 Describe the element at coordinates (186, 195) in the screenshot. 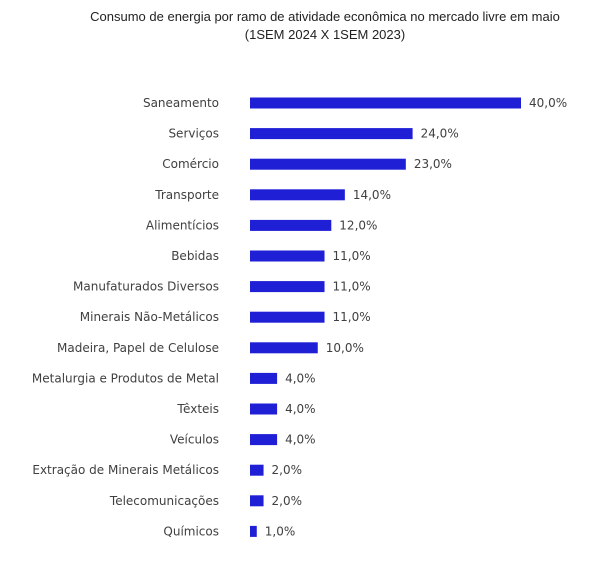

I see `category-label: Transporte` at that location.